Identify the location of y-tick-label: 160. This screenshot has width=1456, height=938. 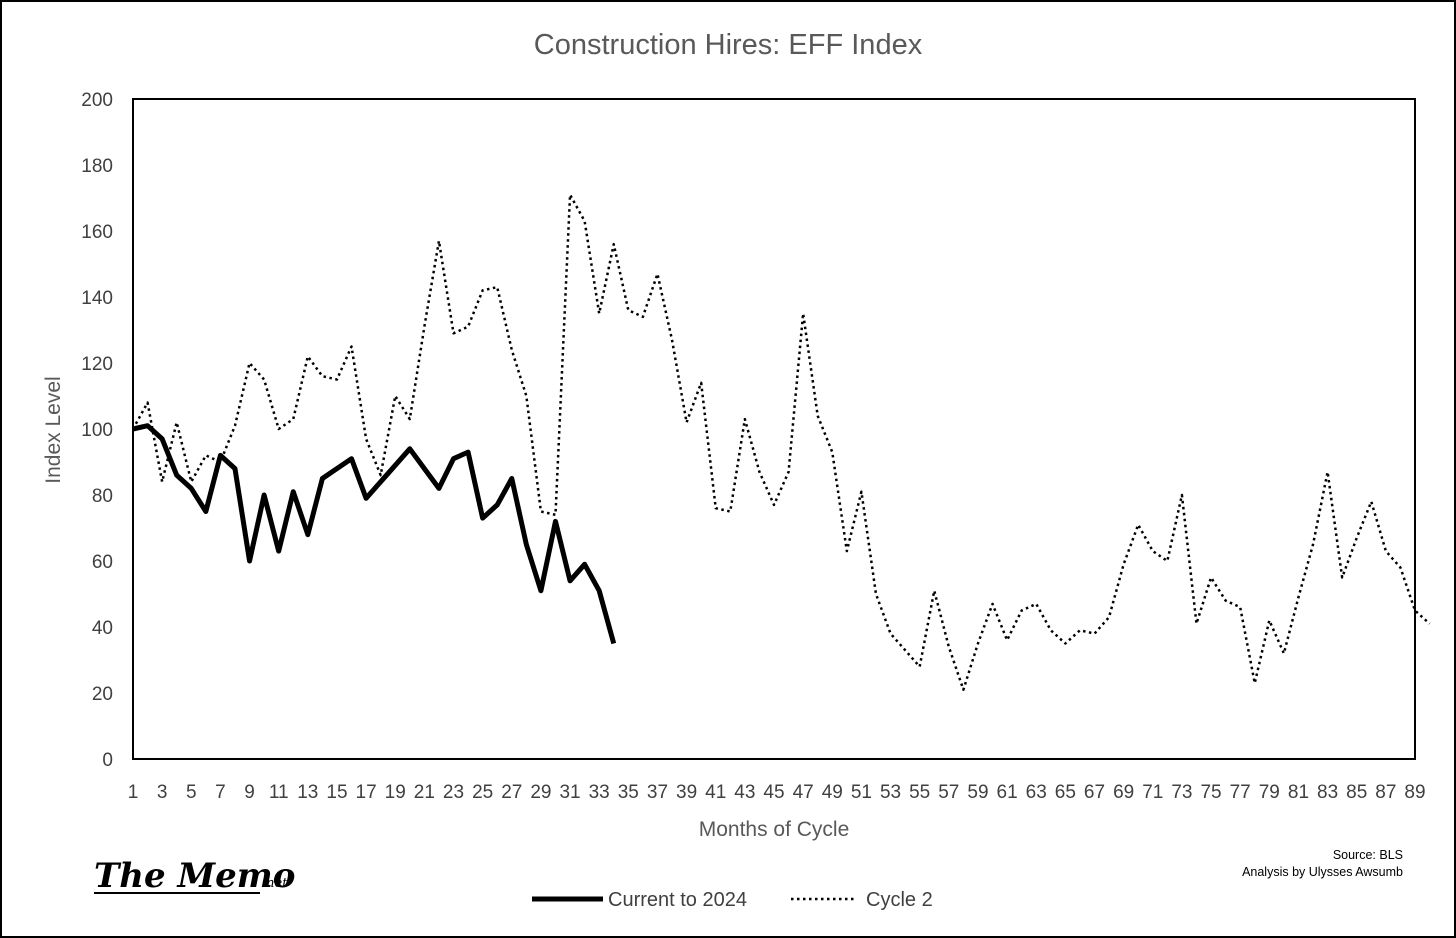
(97, 232).